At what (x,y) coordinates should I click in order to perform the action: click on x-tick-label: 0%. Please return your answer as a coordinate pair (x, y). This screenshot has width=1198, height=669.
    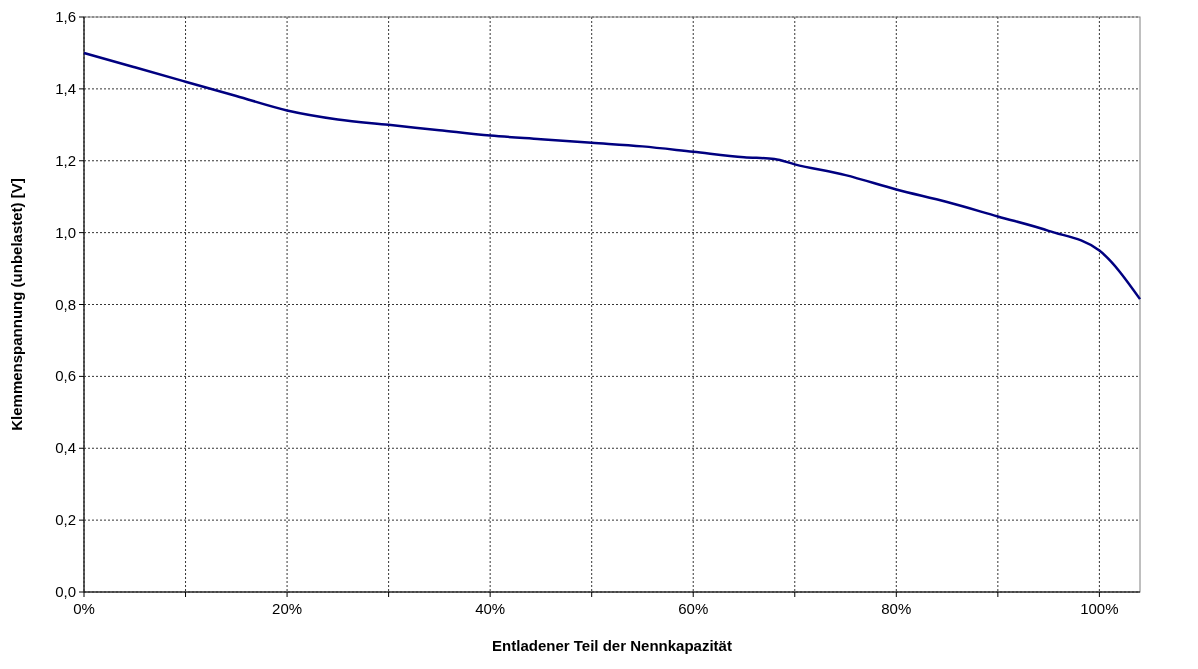
    Looking at the image, I should click on (84, 608).